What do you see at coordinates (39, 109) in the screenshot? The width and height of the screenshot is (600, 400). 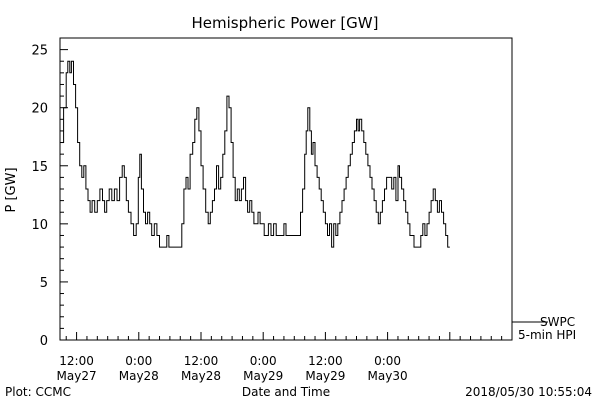 I see `y-tick-label: 20` at bounding box center [39, 109].